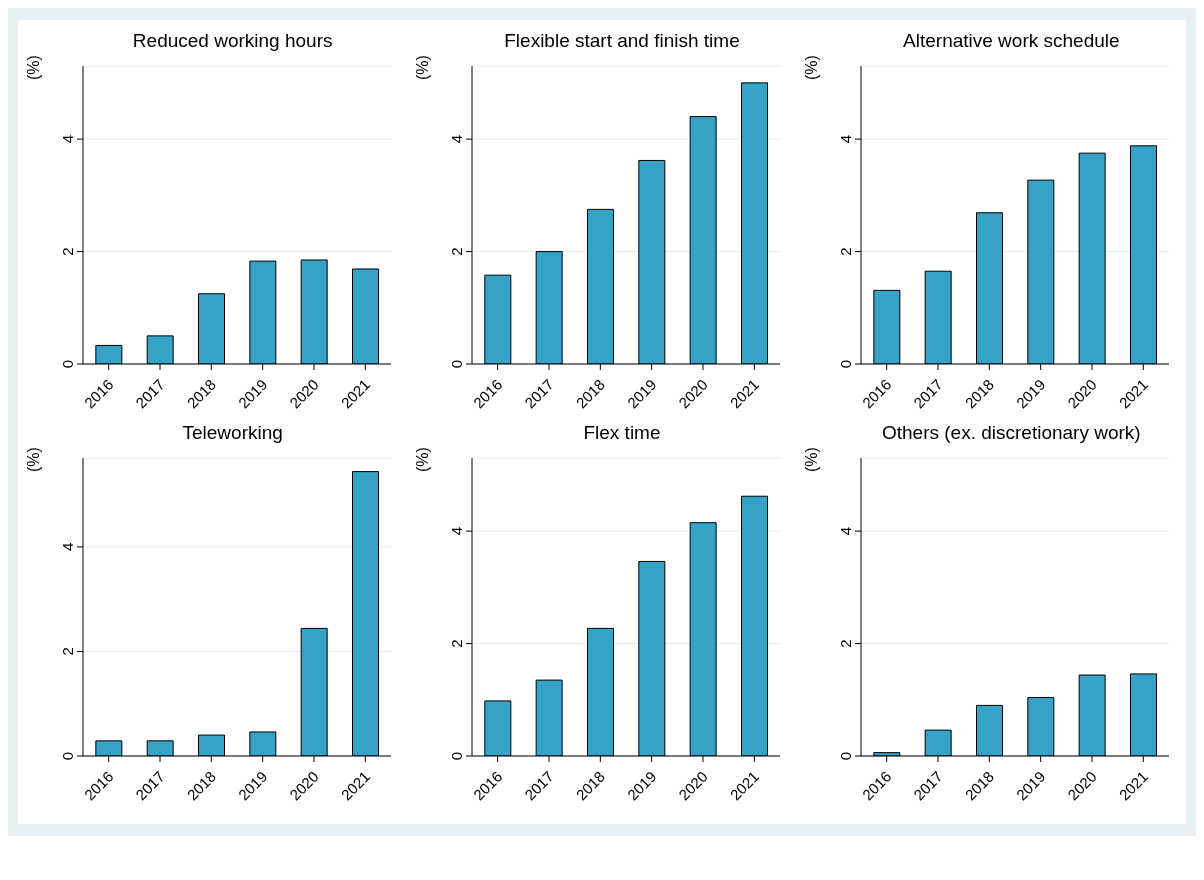  I want to click on chart-title: Flex time, so click(622, 433).